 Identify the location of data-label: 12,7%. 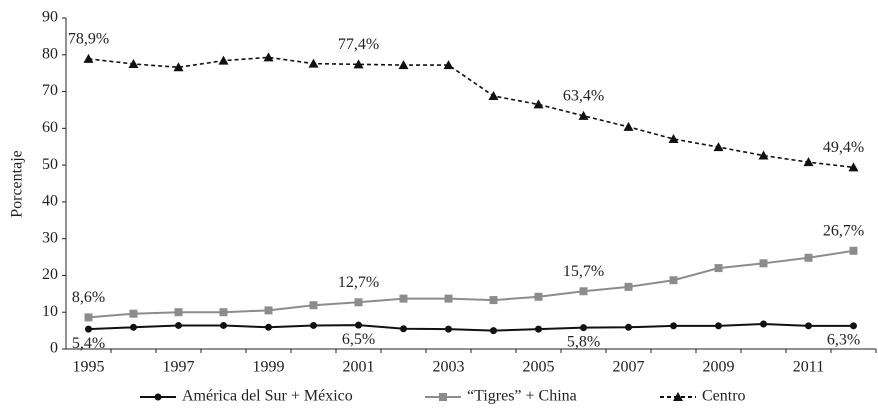
(358, 282).